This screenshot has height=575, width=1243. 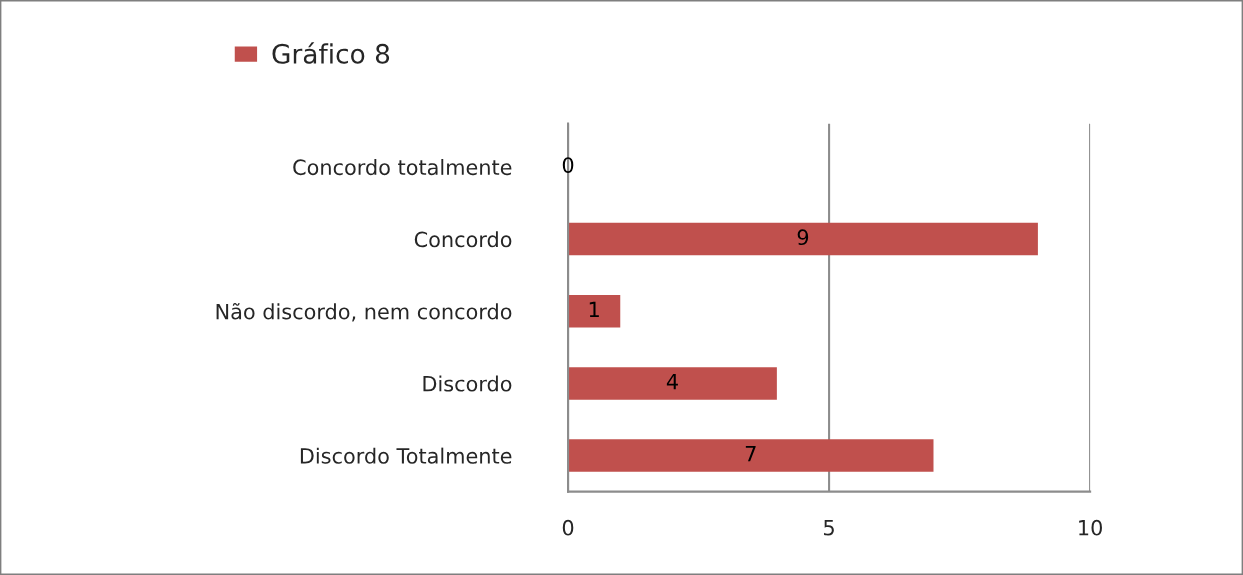 I want to click on data-label: 1, so click(x=594, y=309).